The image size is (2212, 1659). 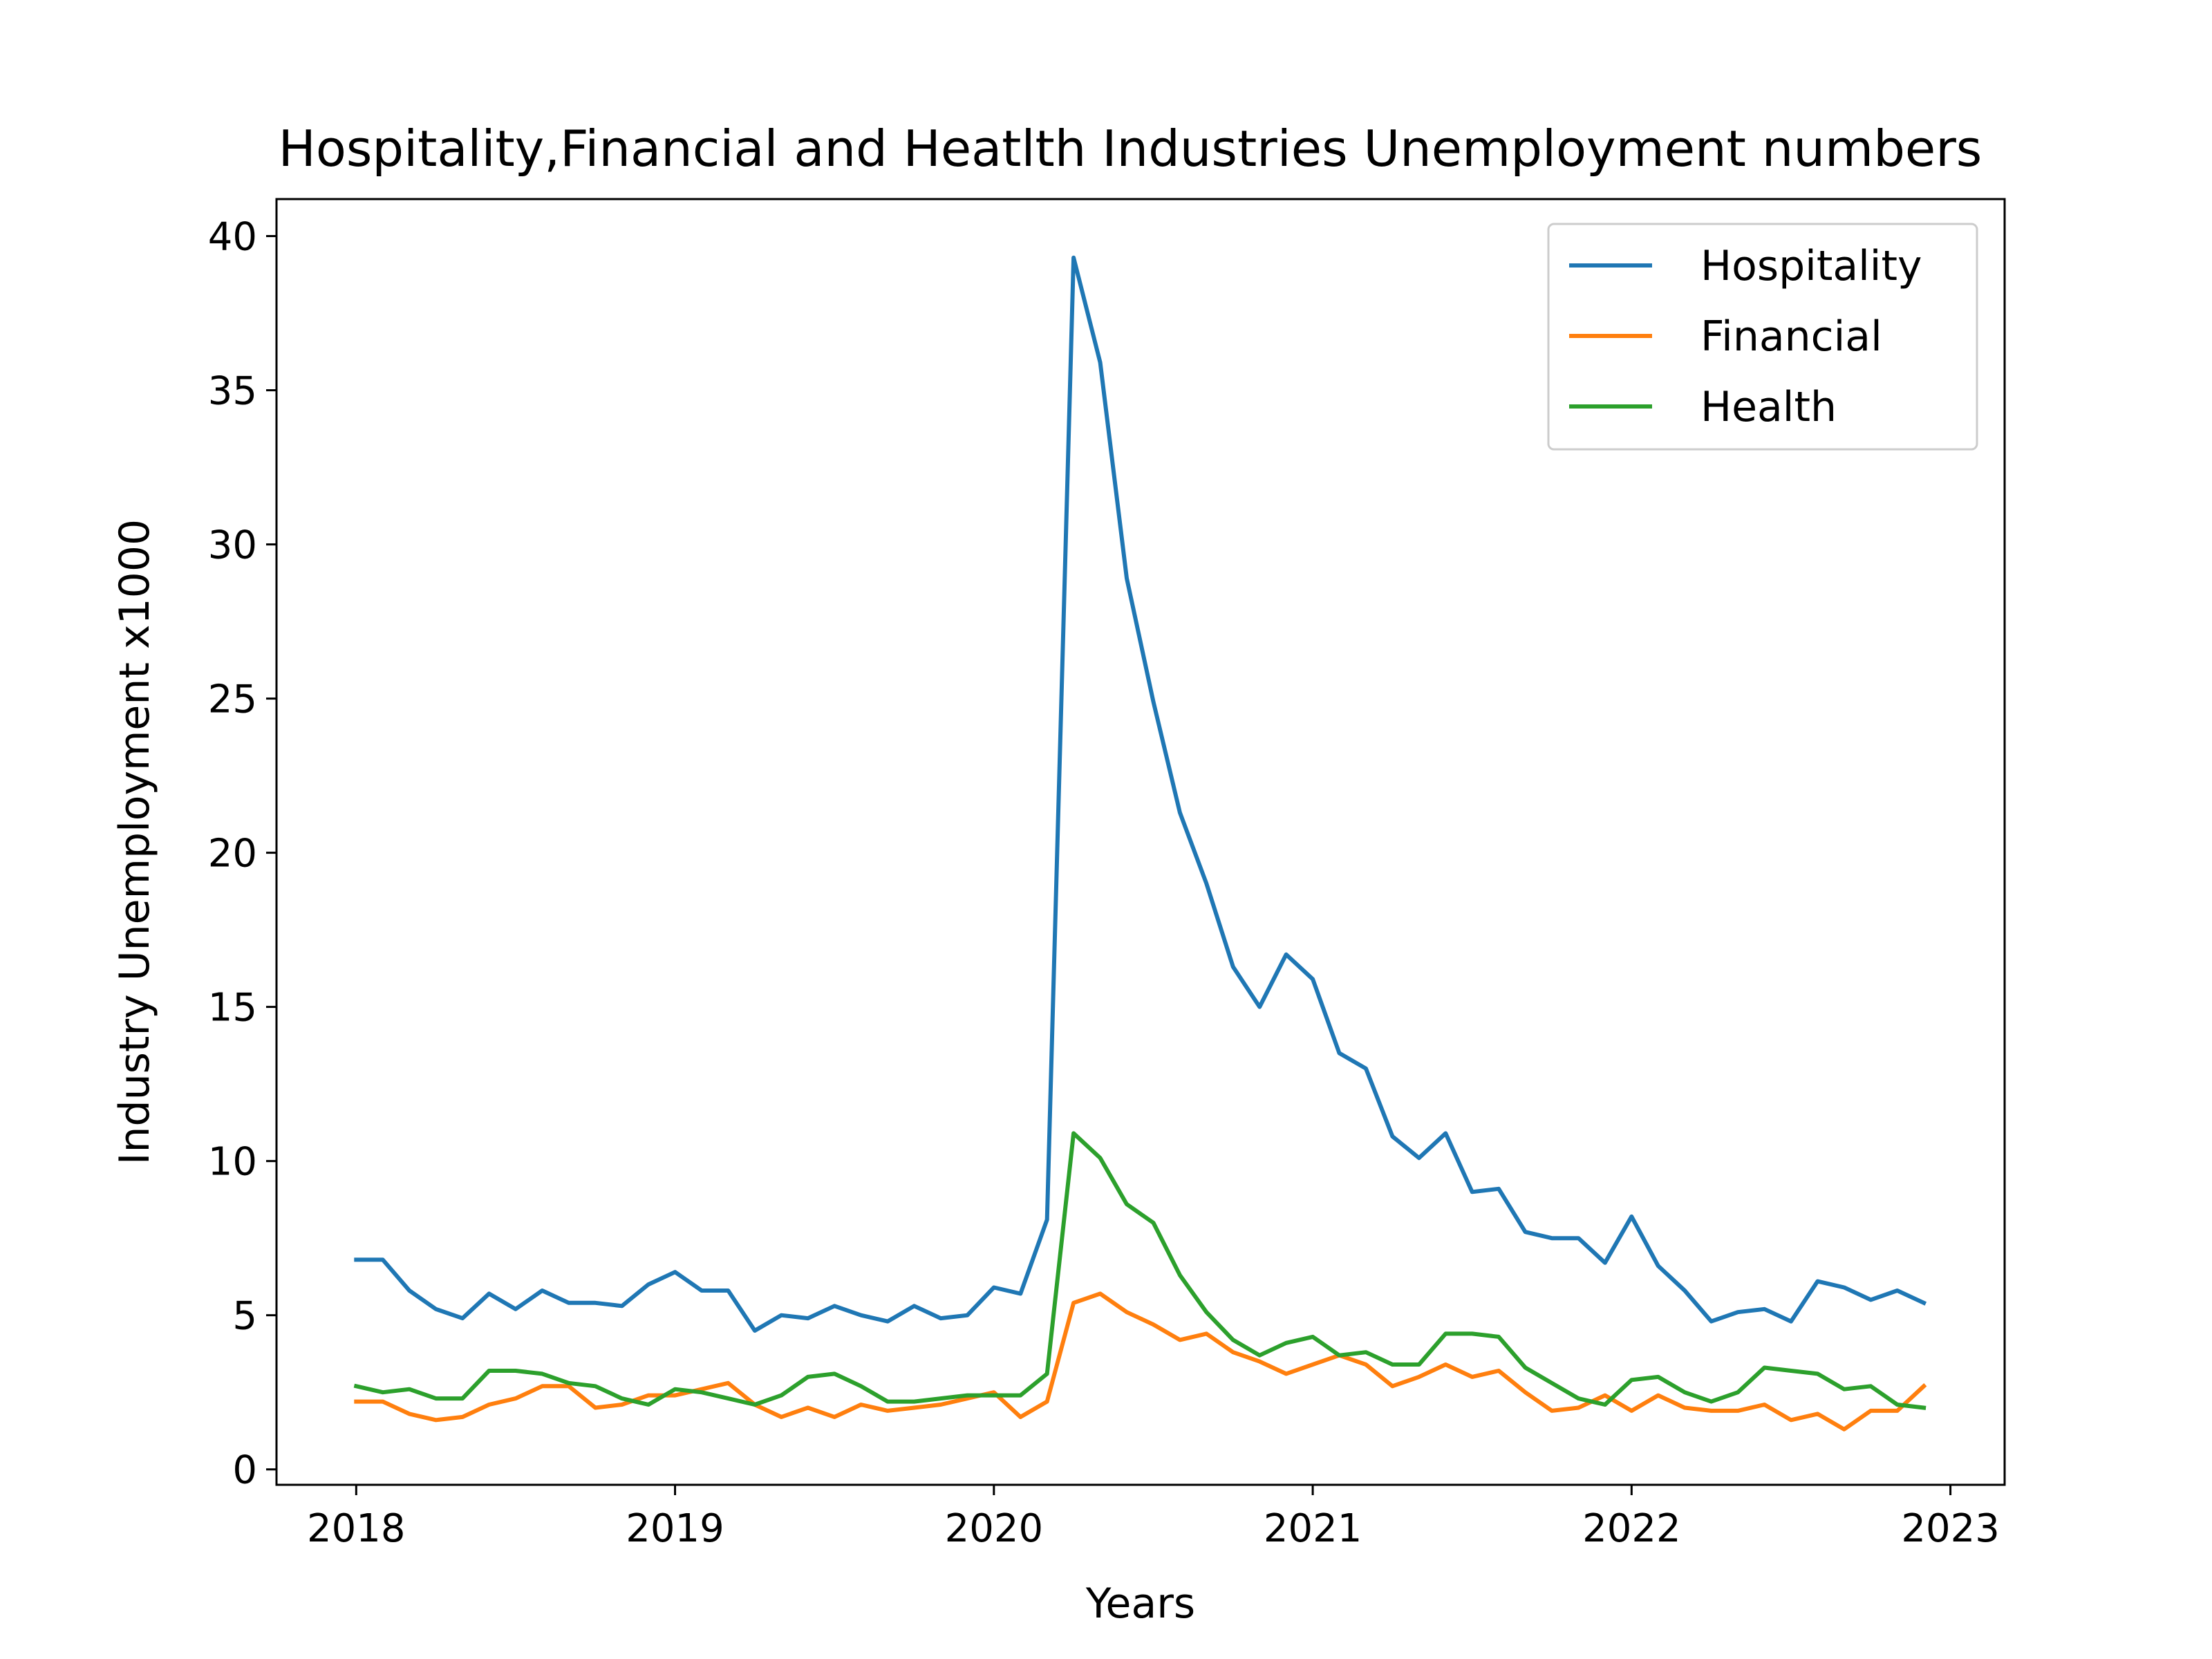 What do you see at coordinates (245, 1470) in the screenshot?
I see `y-tick-label: 0` at bounding box center [245, 1470].